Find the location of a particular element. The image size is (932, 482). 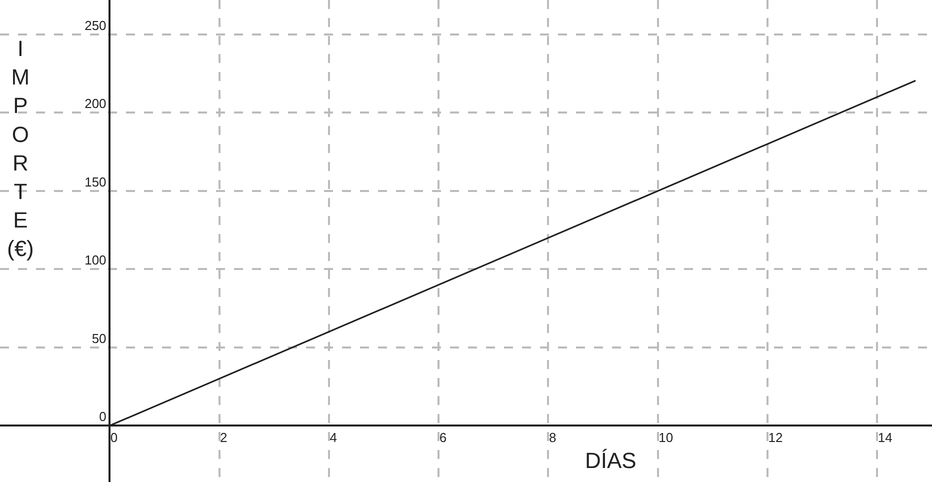

x-tick-label: 0 is located at coordinates (114, 438).